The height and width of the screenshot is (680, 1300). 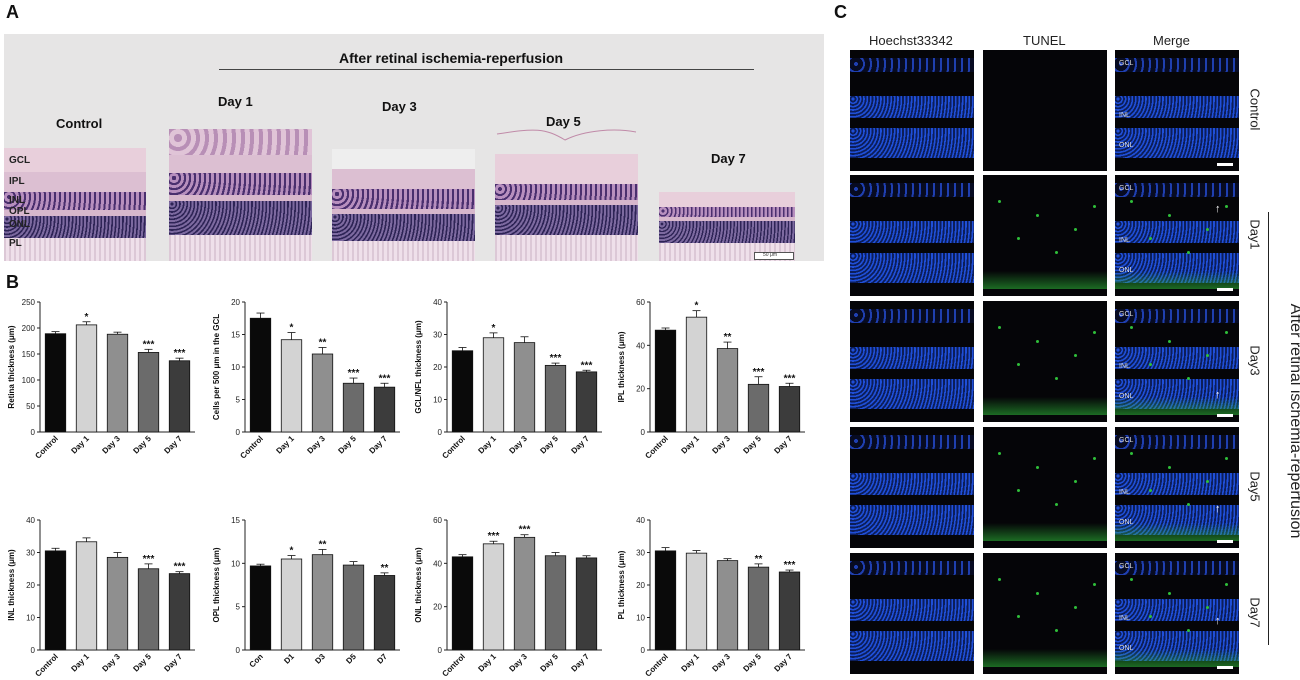 I want to click on section-label-day1: Day 1, so click(x=235, y=101).